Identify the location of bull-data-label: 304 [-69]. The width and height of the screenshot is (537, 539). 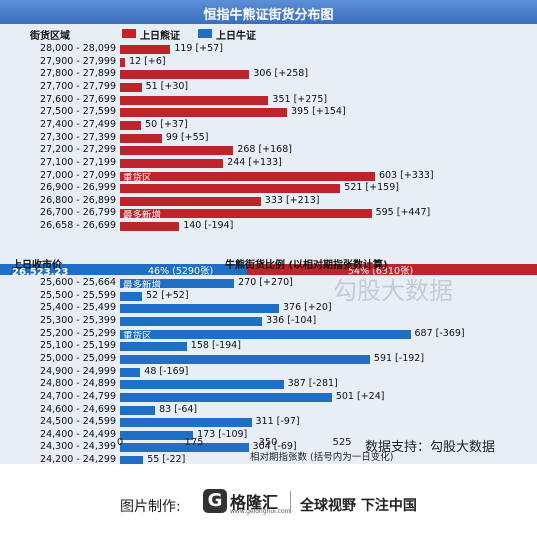
(274, 447).